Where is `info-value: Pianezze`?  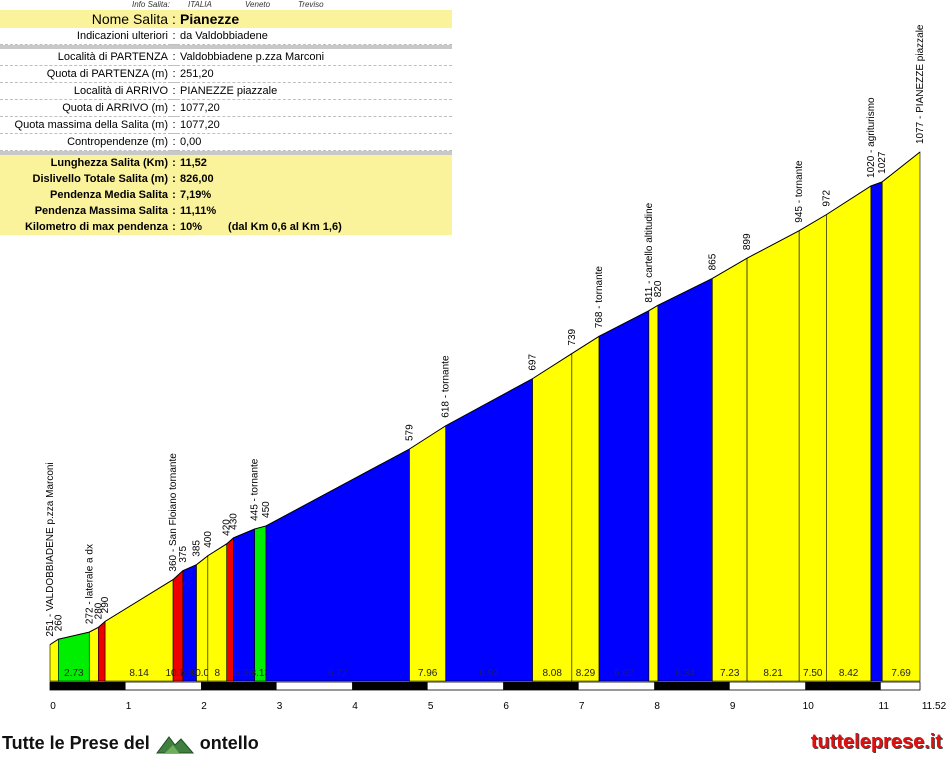
info-value: Pianezze is located at coordinates (314, 19).